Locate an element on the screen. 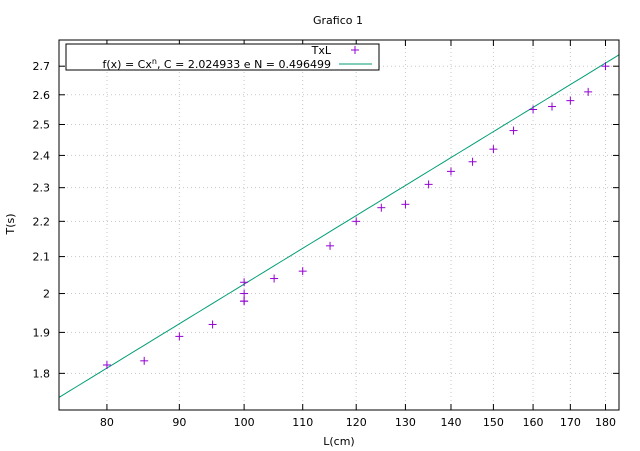 This screenshot has width=640, height=451. y-tick-label: 2.5 is located at coordinates (42, 124).